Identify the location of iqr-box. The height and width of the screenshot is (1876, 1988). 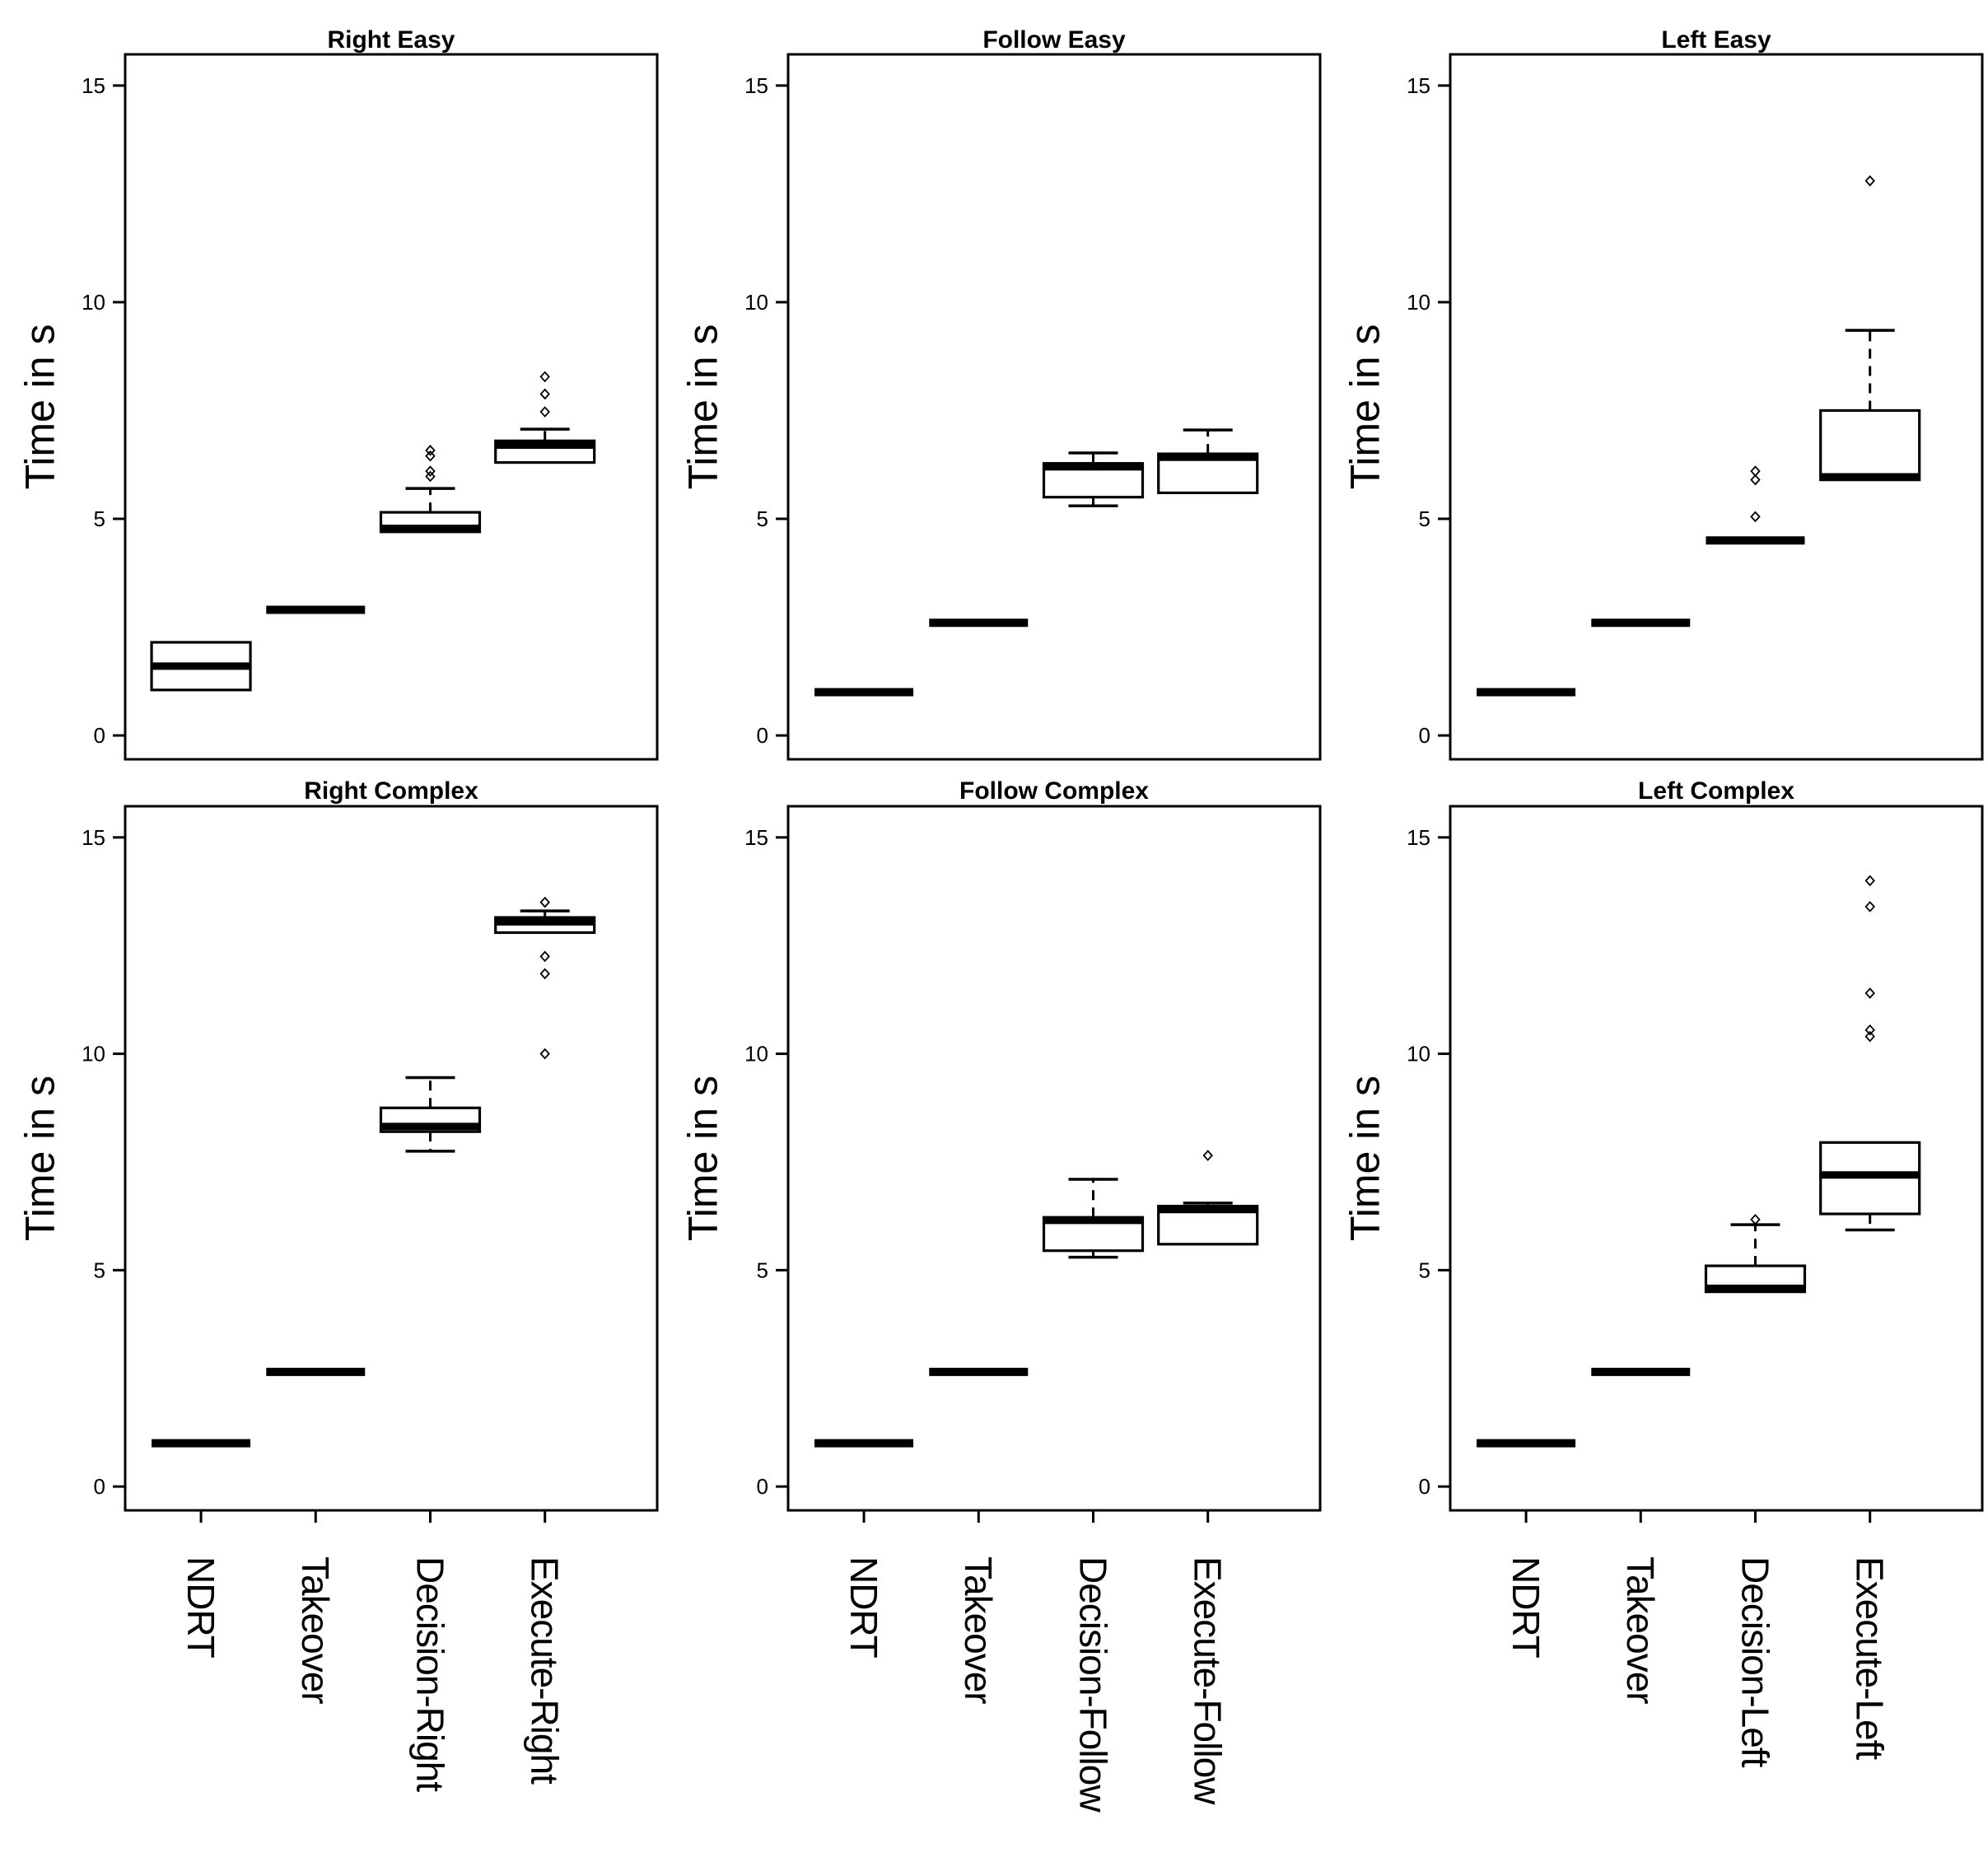
(1870, 445).